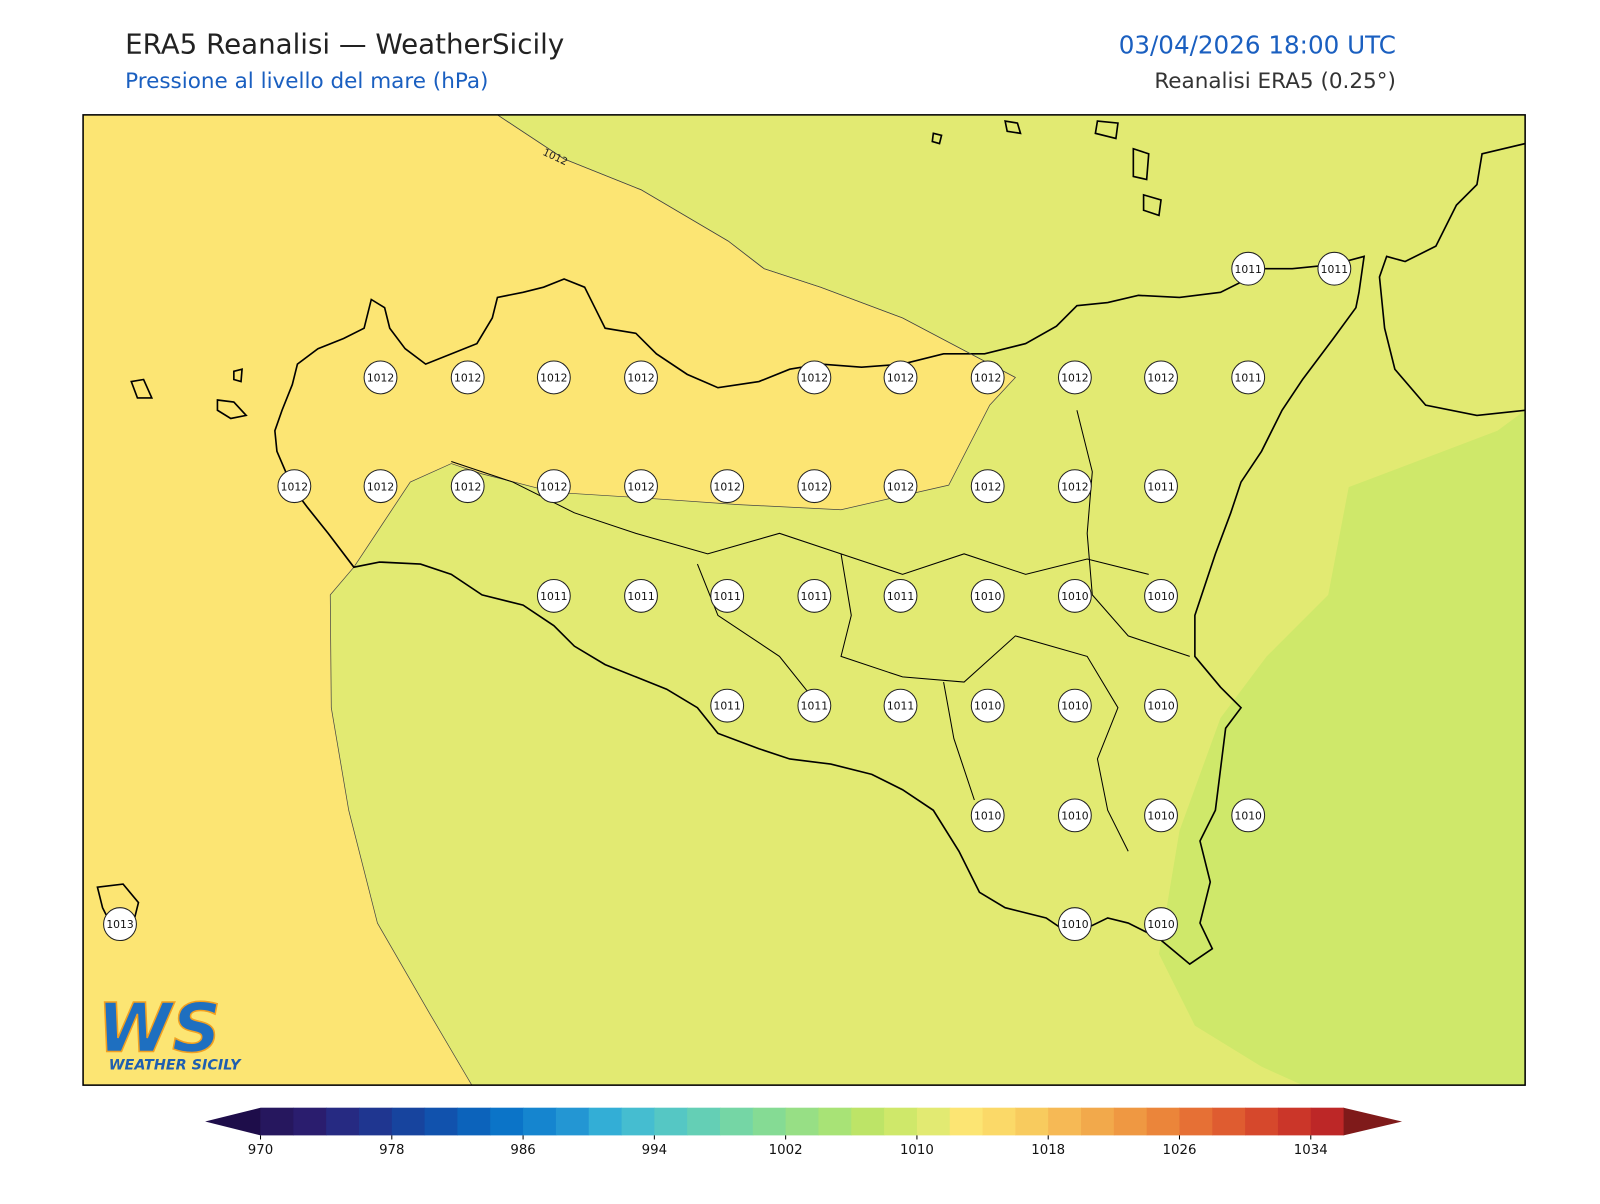  I want to click on colorbar-tick-label: 1034, so click(1311, 1150).